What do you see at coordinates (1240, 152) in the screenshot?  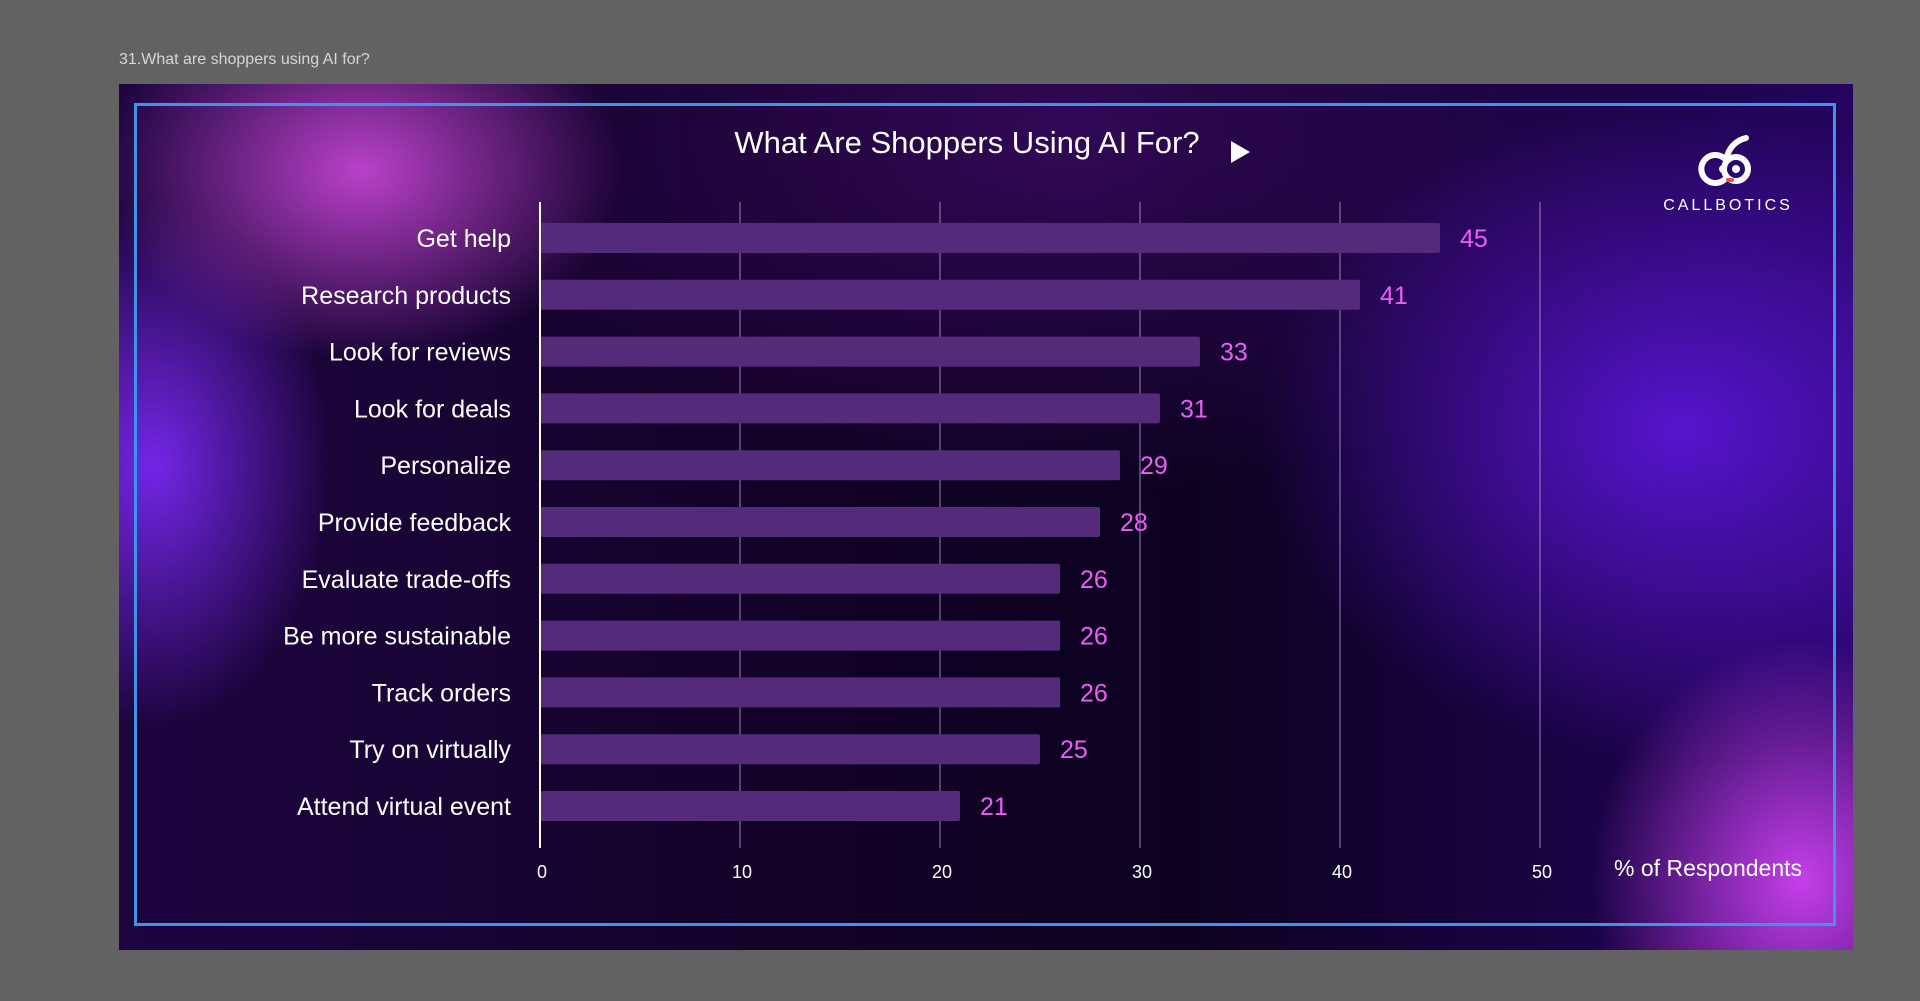 I see `play-triangle-icon` at bounding box center [1240, 152].